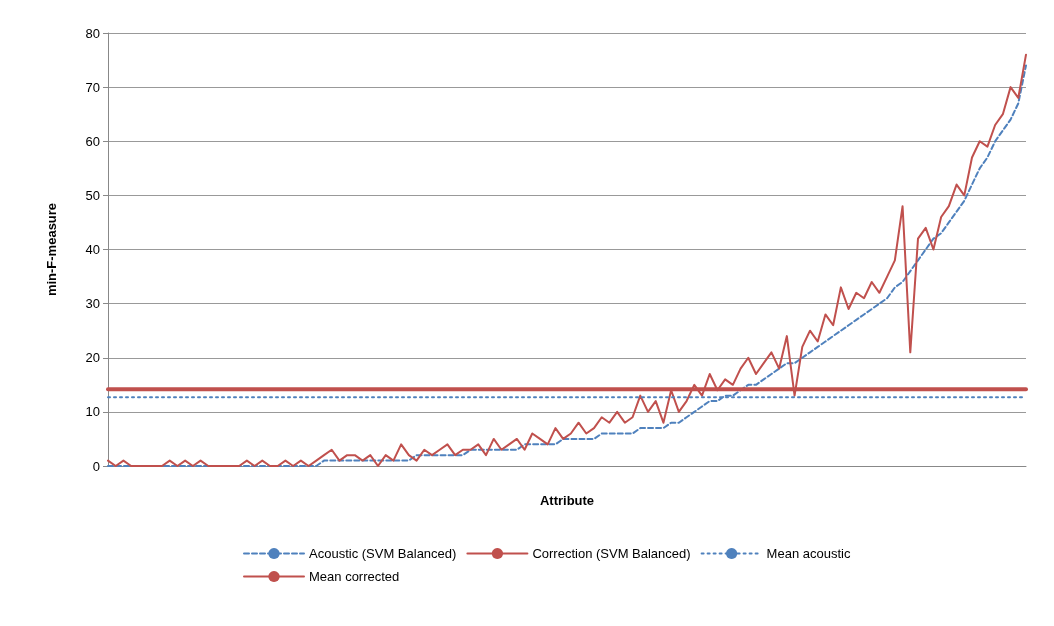  I want to click on y-tick-label: 50, so click(92, 195).